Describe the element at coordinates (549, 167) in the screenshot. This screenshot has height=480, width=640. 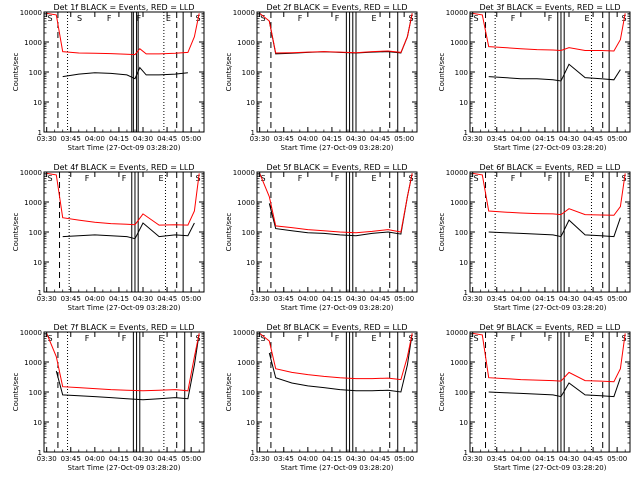
I see `panel-title: Det 6f BLACK = Events, RED = LLD` at that location.